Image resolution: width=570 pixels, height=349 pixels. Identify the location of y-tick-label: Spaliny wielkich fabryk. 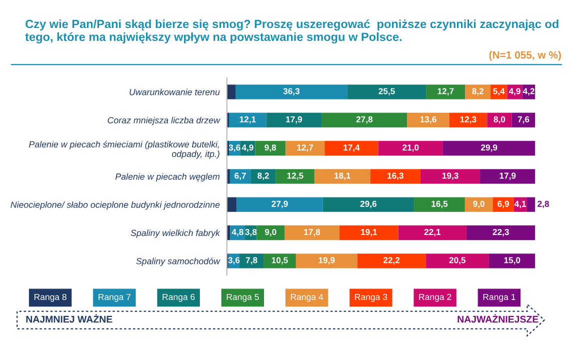
(175, 234).